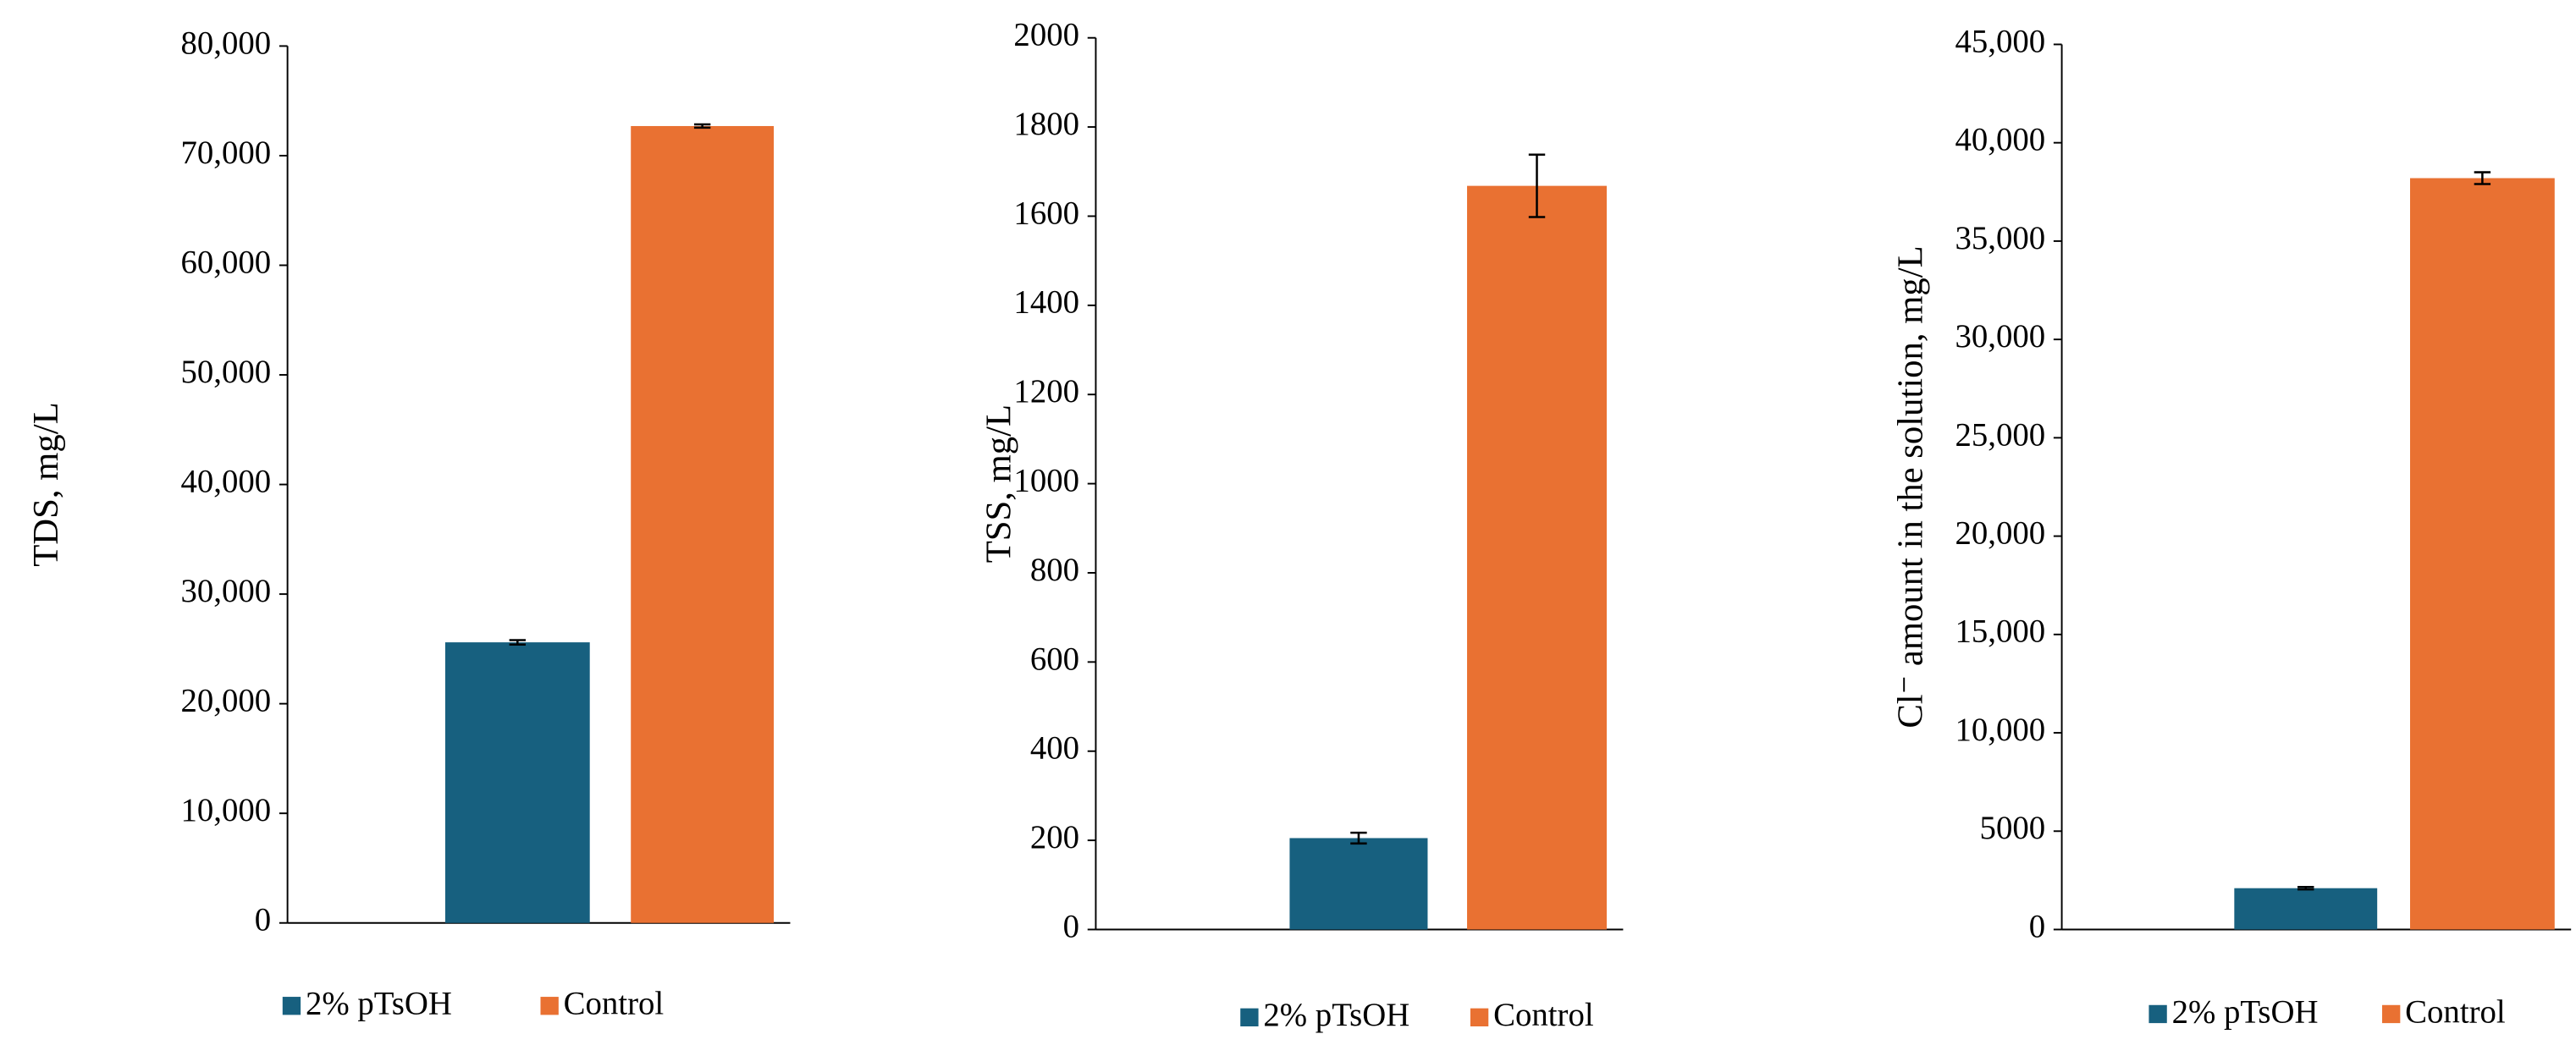 The height and width of the screenshot is (1056, 2576). Describe the element at coordinates (1046, 213) in the screenshot. I see `y-tick-label: 1600` at that location.